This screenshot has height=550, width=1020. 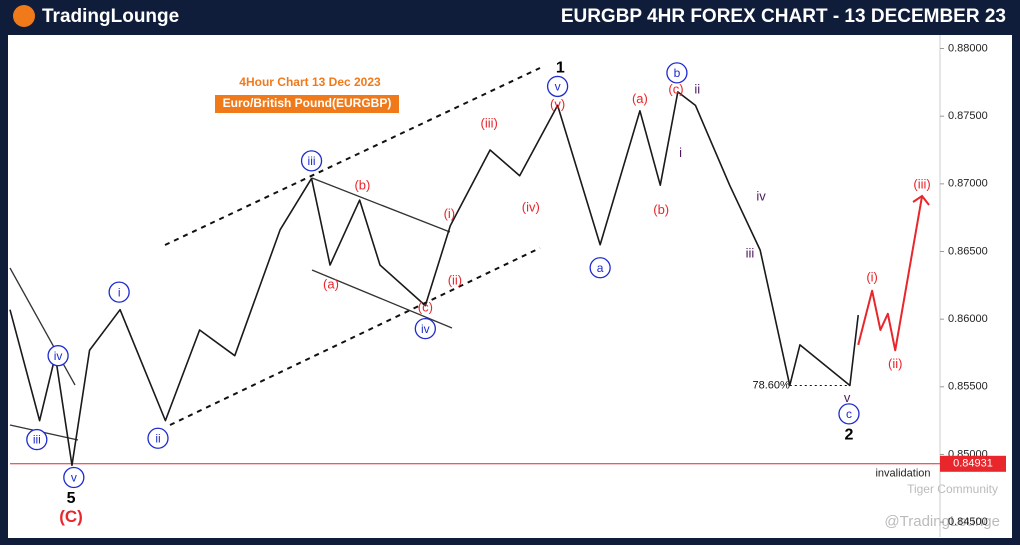 What do you see at coordinates (560, 68) in the screenshot?
I see `wave-label: 1` at bounding box center [560, 68].